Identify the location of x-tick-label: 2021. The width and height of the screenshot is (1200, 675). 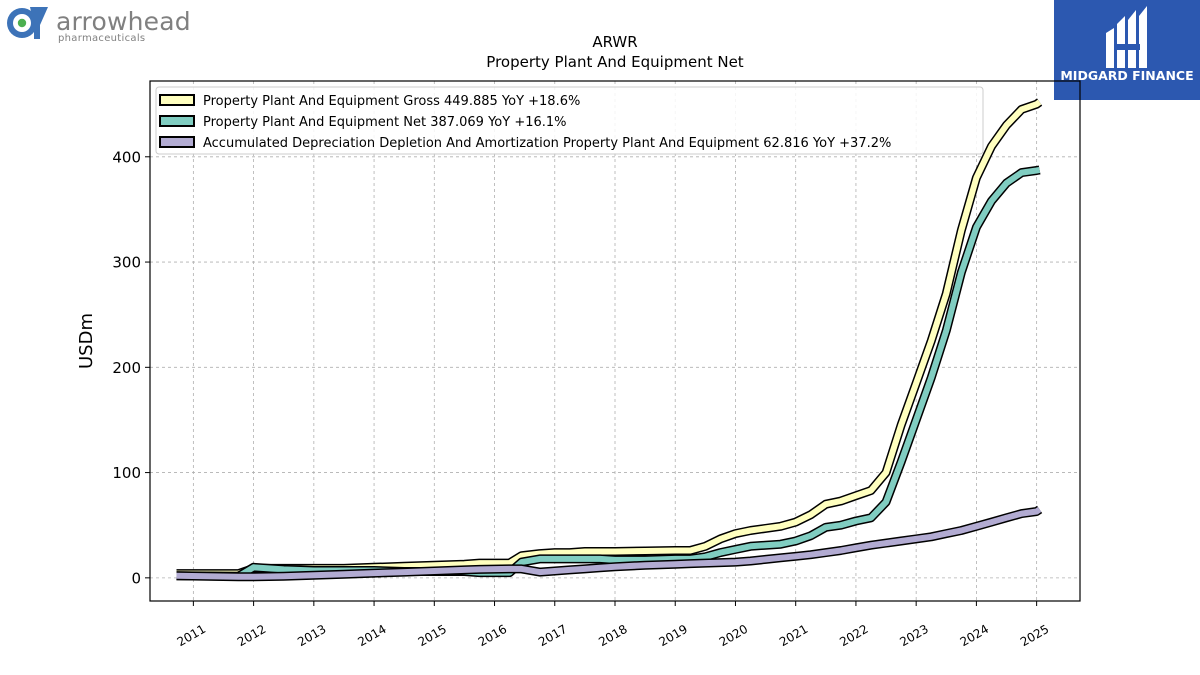
(793, 635).